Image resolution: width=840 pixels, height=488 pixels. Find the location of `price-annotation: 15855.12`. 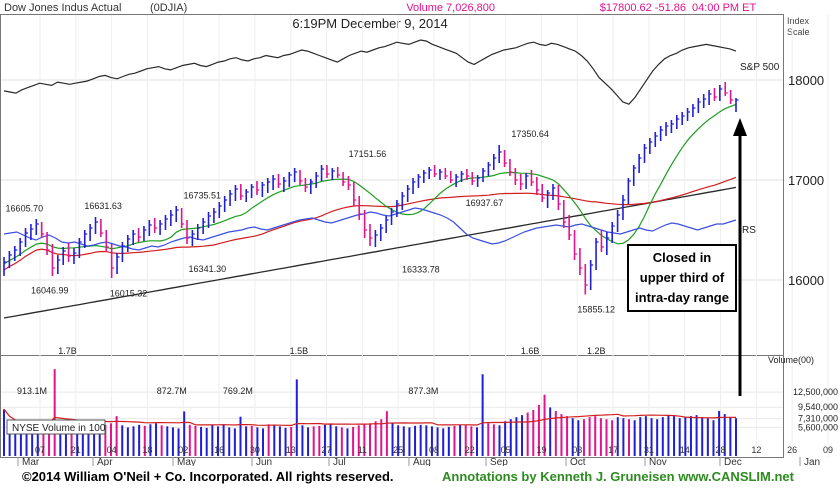

price-annotation: 15855.12 is located at coordinates (596, 309).